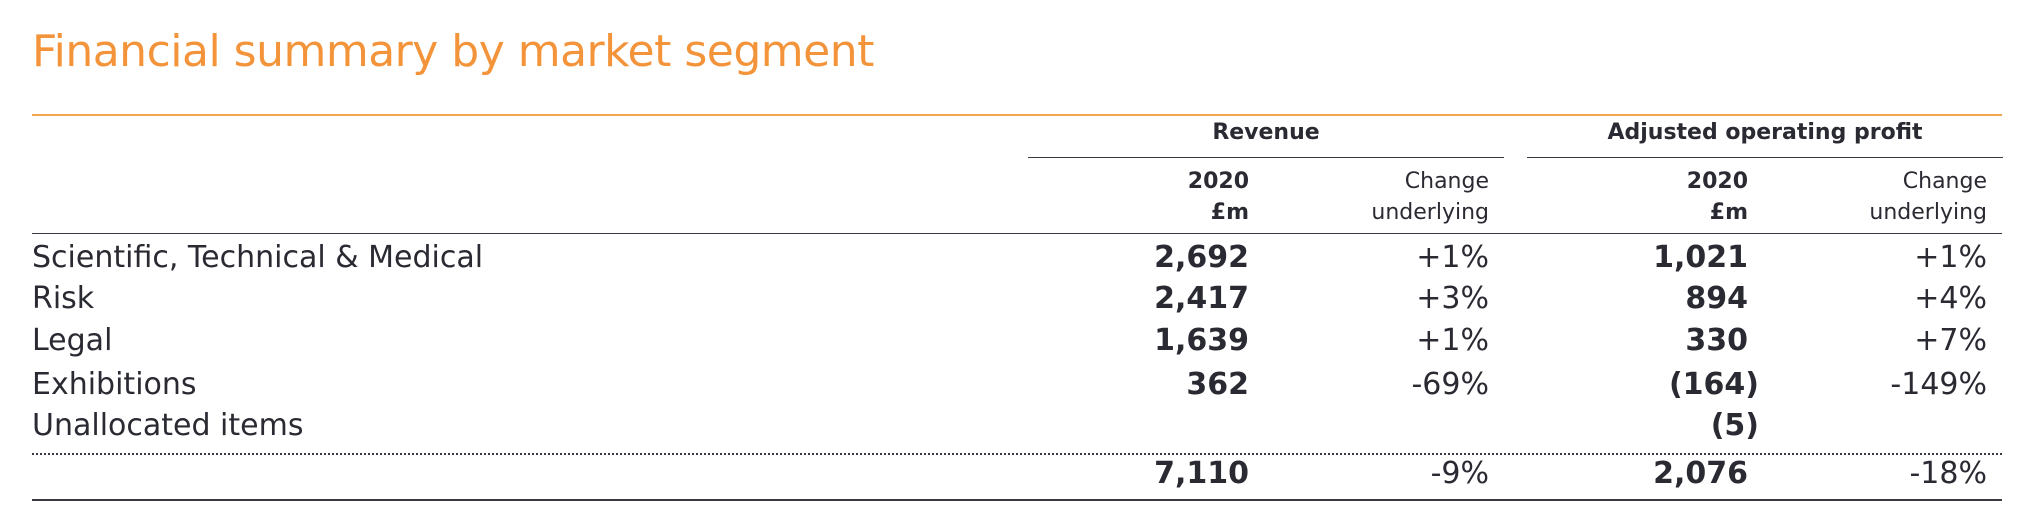 This screenshot has width=2020, height=520. Describe the element at coordinates (1765, 132) in the screenshot. I see `adjusted-operating-profit-group-header: Adjusted operating profit` at that location.